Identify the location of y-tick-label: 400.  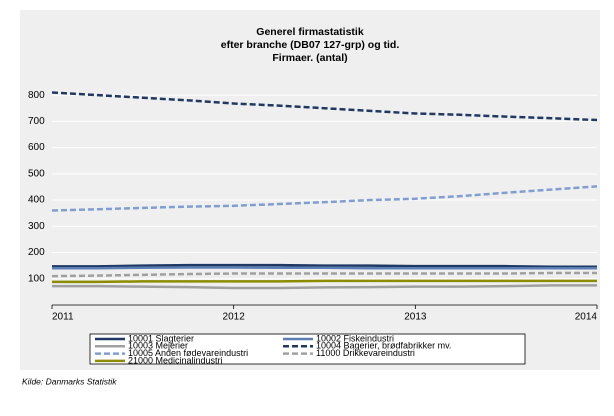
(36, 200).